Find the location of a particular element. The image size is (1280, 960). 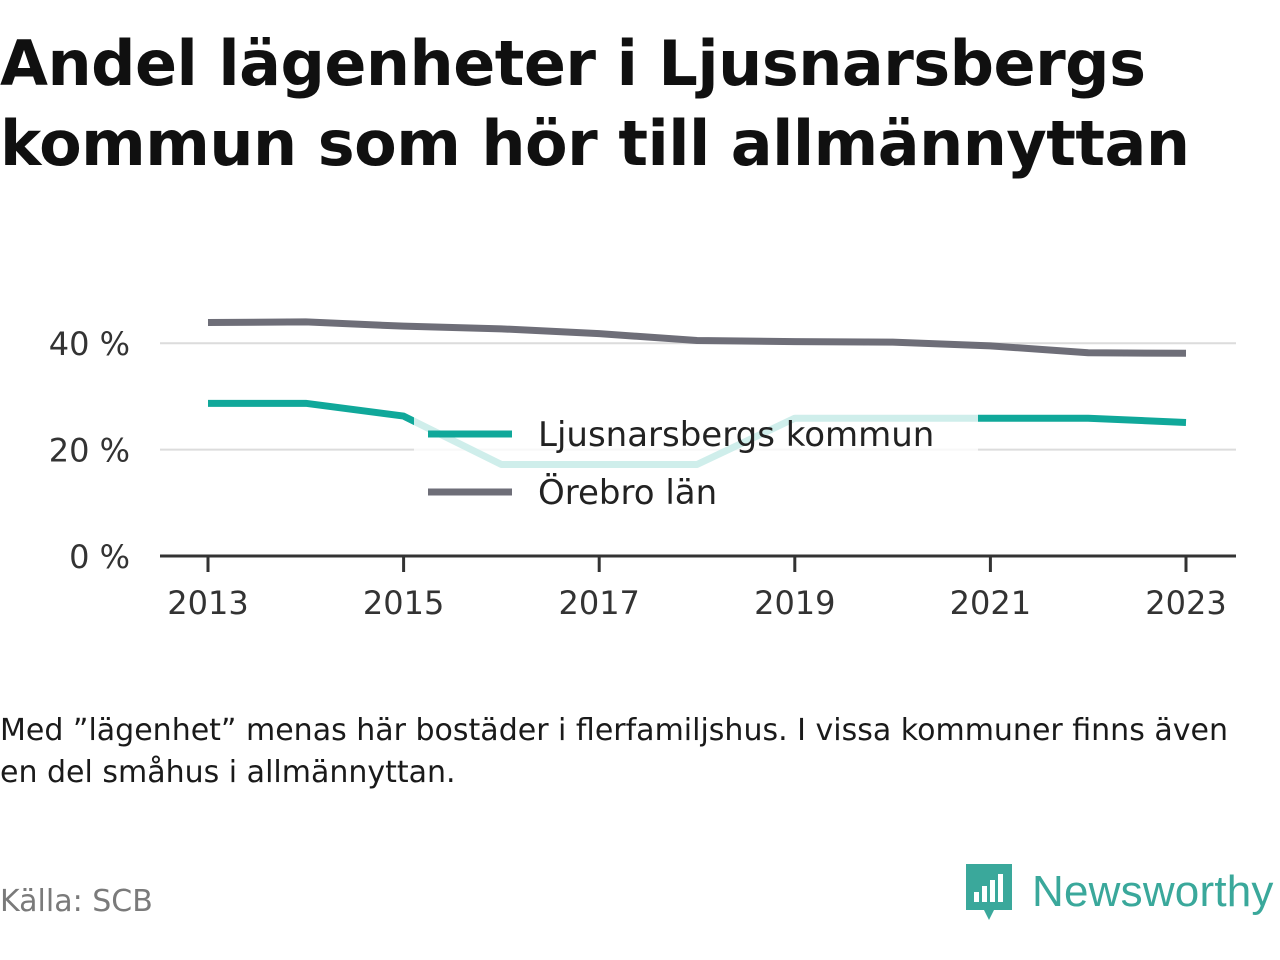

x-tick-label: 2021 is located at coordinates (990, 603).